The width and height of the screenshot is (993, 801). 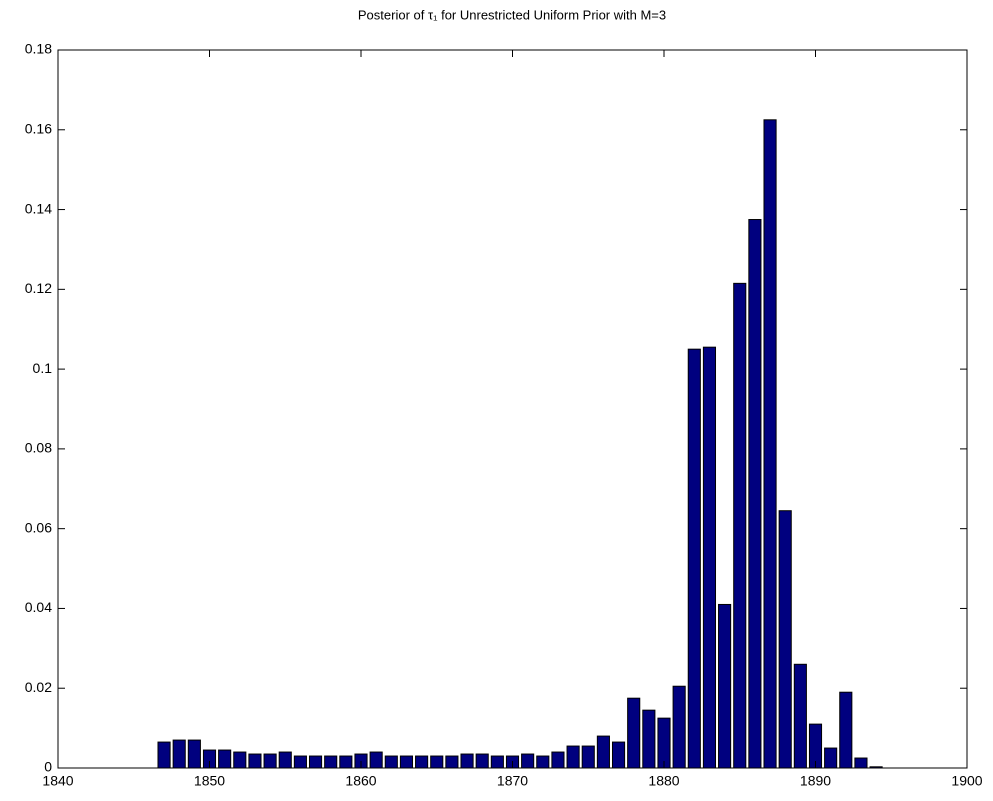 I want to click on y-tick-label: 0.14, so click(x=38, y=208).